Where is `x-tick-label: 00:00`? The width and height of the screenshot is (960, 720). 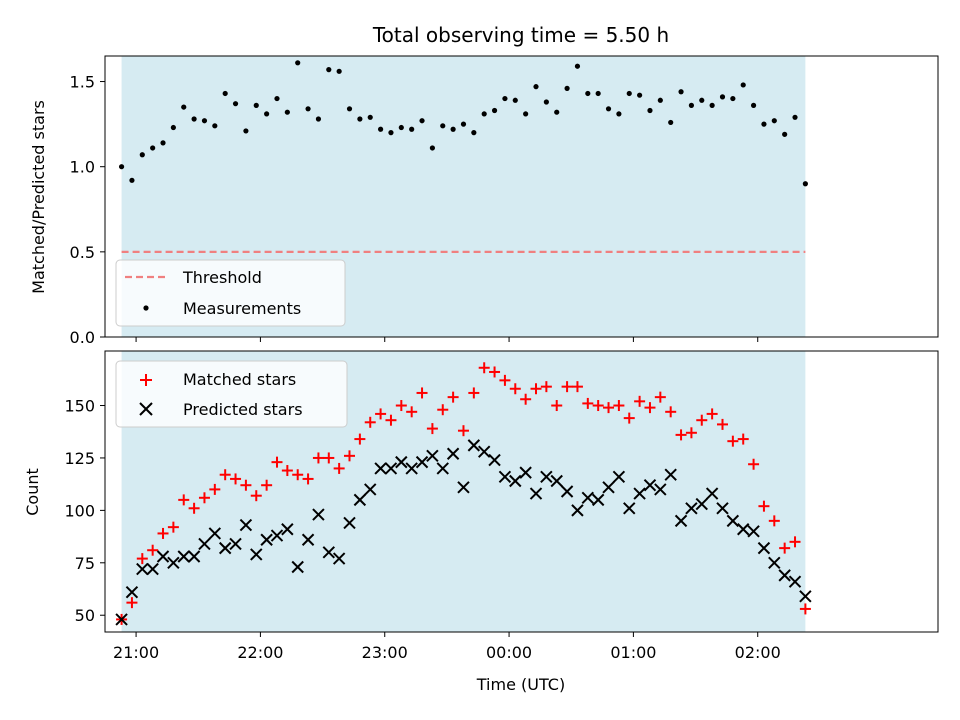 x-tick-label: 00:00 is located at coordinates (509, 652).